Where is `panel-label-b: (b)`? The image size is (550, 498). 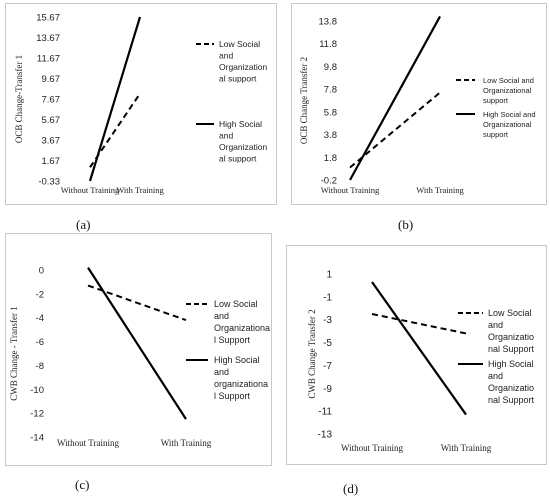 panel-label-b: (b) is located at coordinates (405, 224).